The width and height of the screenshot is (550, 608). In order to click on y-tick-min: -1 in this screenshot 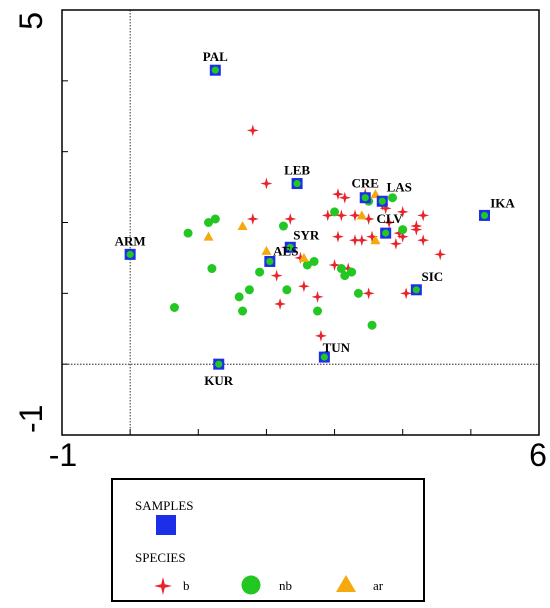, I will do `click(31, 419)`.